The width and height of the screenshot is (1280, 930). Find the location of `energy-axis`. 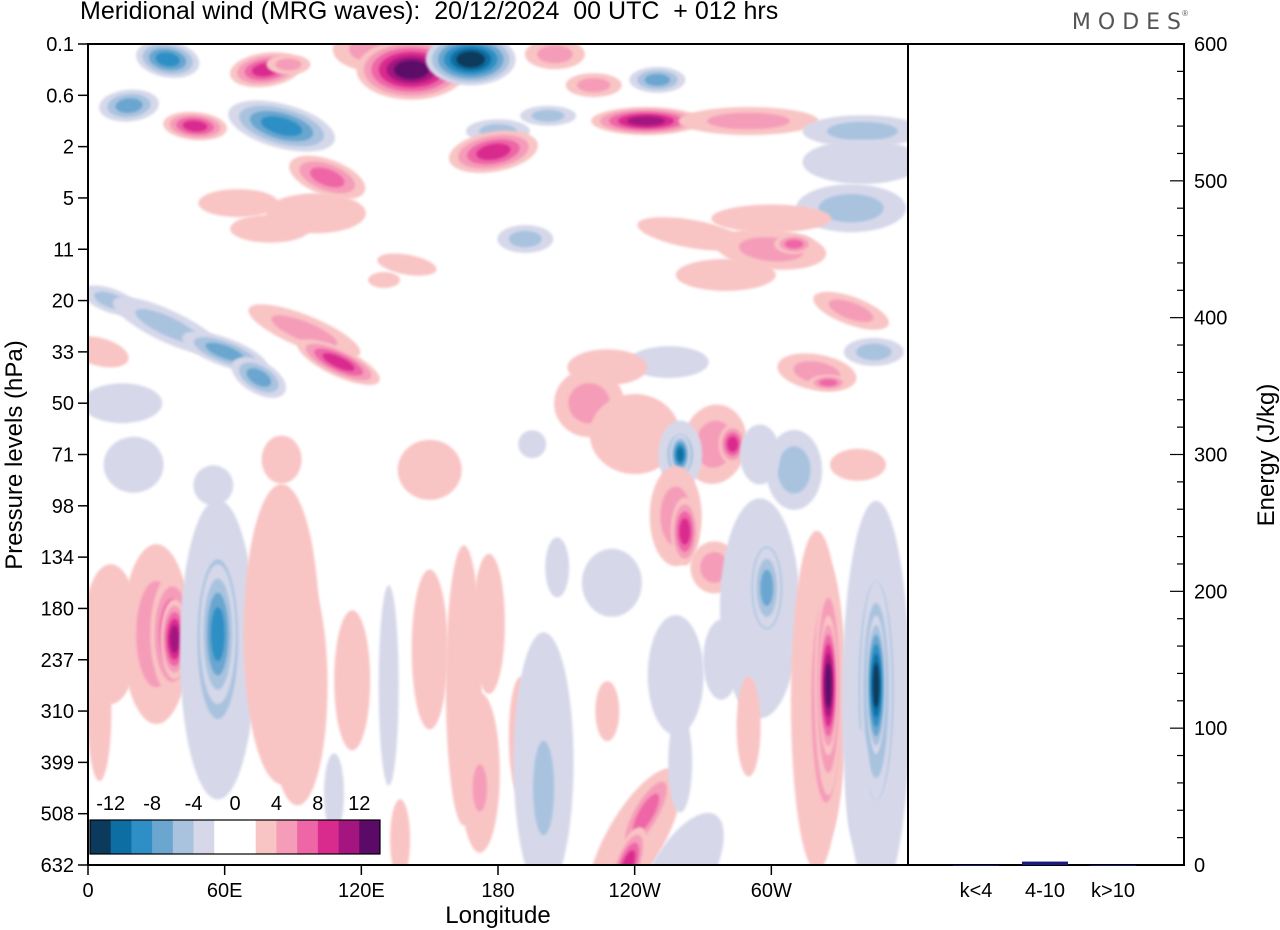

energy-axis is located at coordinates (1177, 454).